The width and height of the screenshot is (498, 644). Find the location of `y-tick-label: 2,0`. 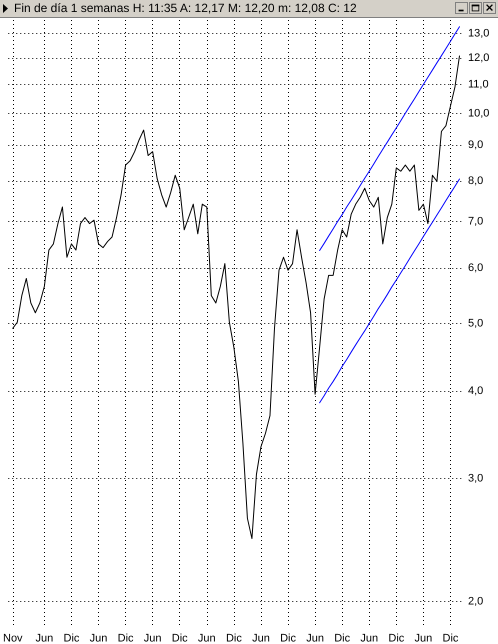

y-tick-label: 2,0 is located at coordinates (476, 601).